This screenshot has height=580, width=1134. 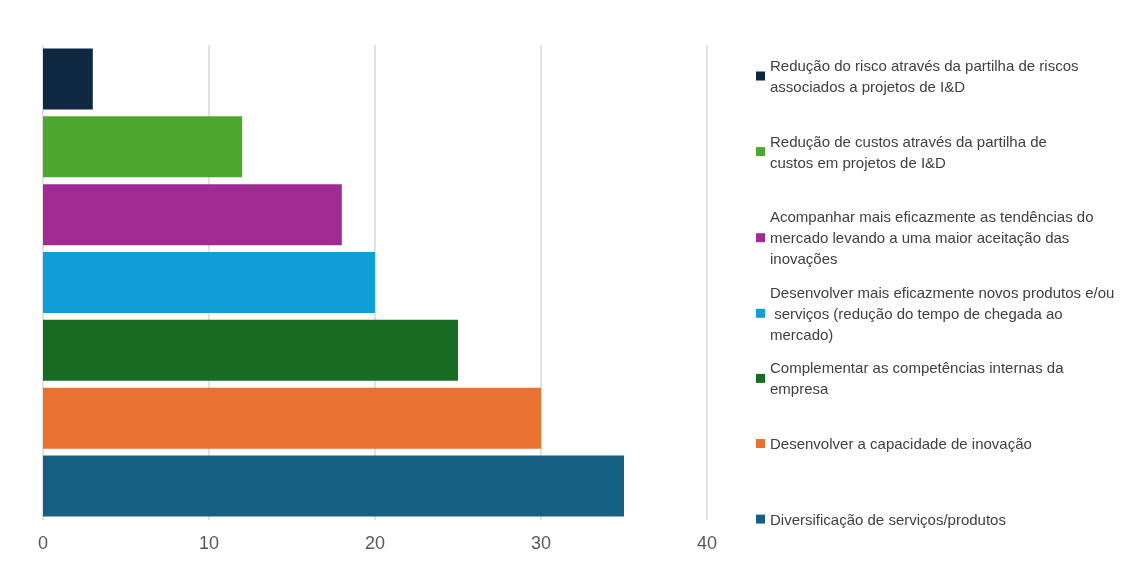 What do you see at coordinates (209, 543) in the screenshot?
I see `x-tick-label: 10` at bounding box center [209, 543].